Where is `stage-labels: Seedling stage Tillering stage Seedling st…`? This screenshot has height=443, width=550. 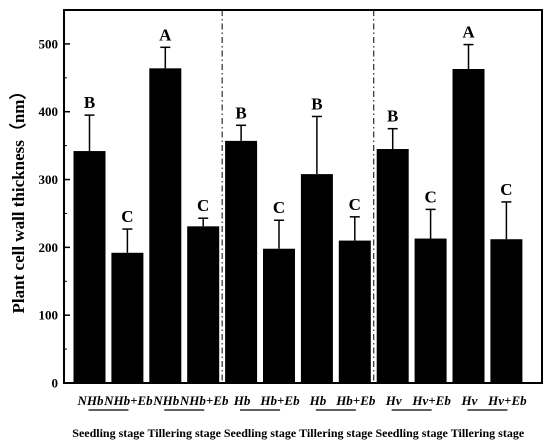
stage-labels: Seedling stage Tillering stage Seedling st… is located at coordinates (298, 424).